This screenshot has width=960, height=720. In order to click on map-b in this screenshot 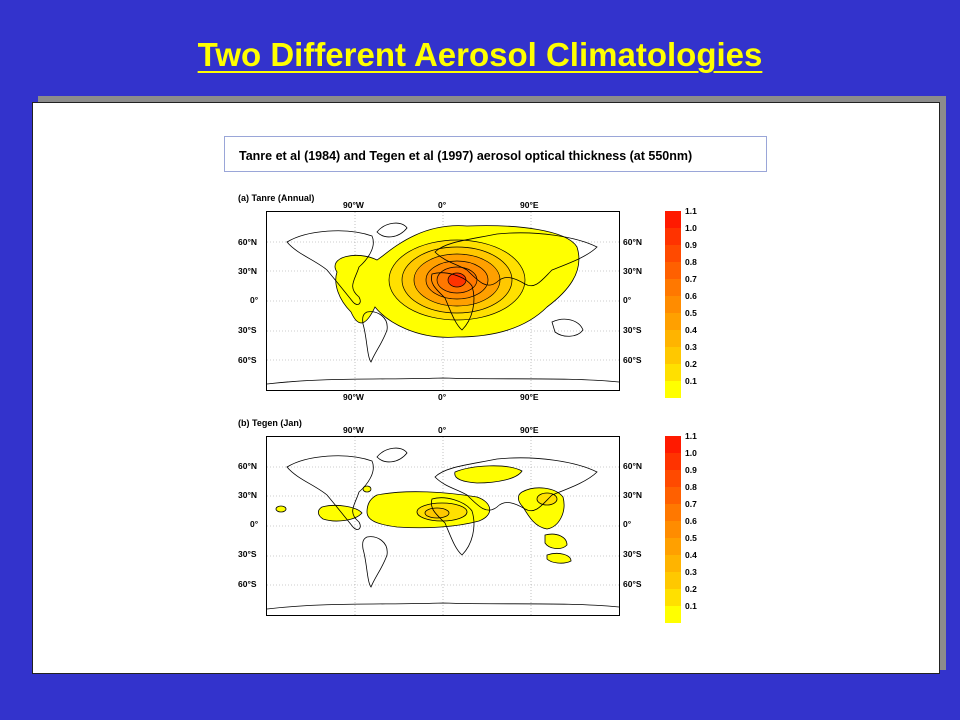, I will do `click(443, 526)`.